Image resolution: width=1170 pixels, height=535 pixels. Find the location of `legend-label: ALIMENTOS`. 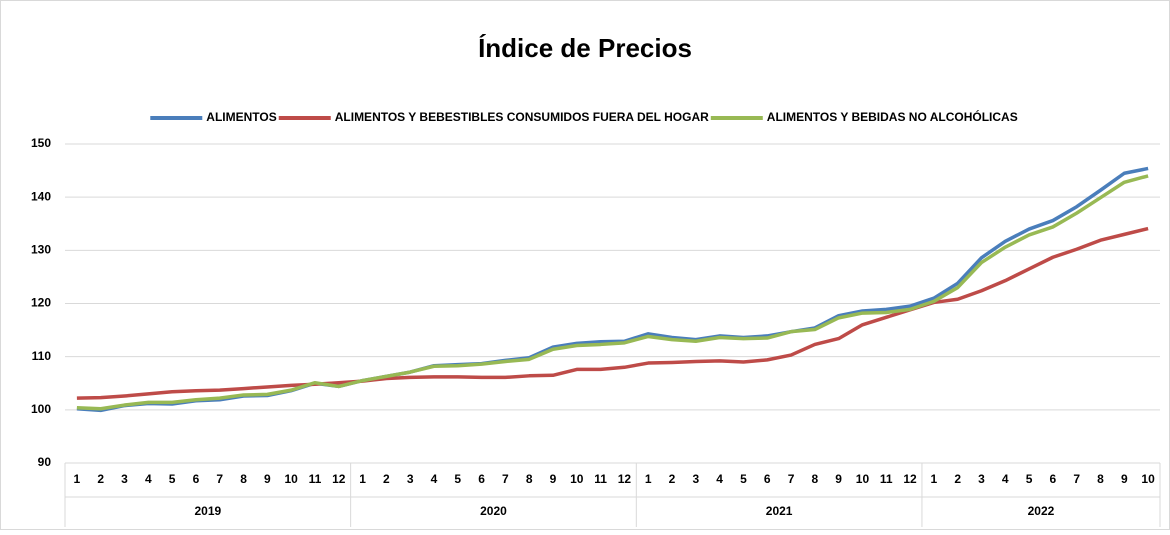

legend-label: ALIMENTOS is located at coordinates (241, 117).